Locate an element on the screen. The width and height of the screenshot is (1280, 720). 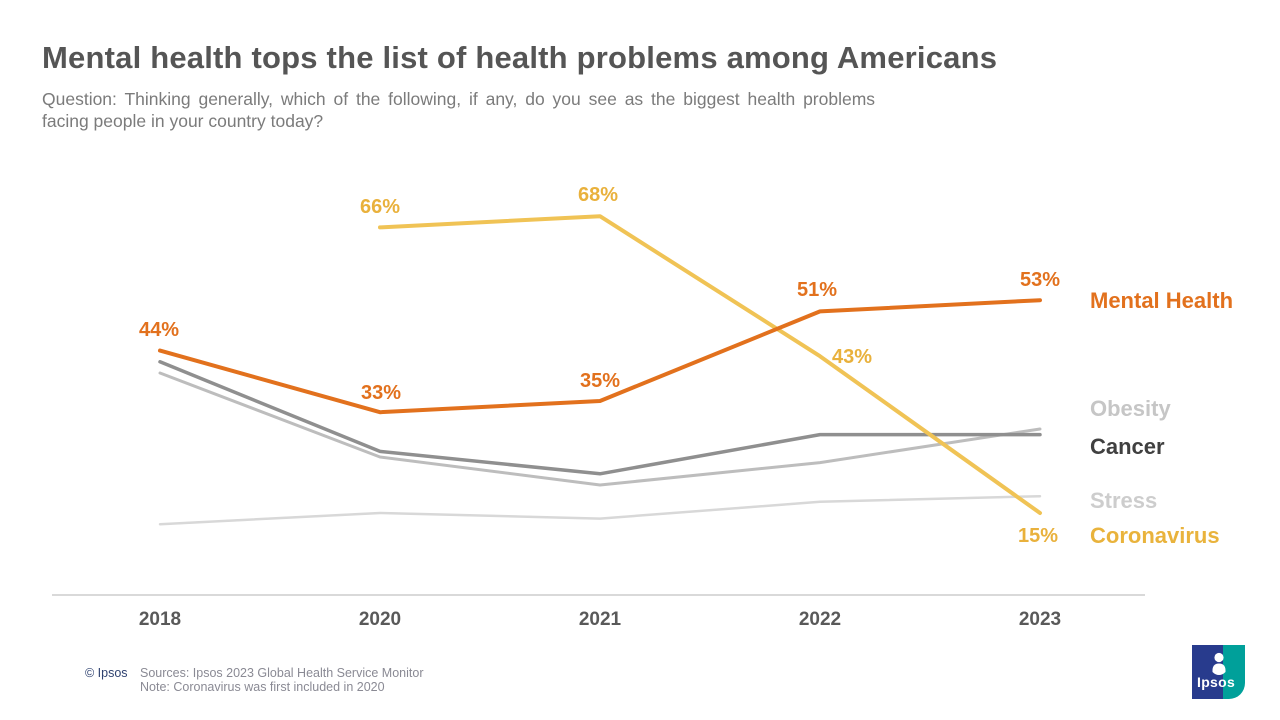
copyright: © Ipsos is located at coordinates (106, 673).